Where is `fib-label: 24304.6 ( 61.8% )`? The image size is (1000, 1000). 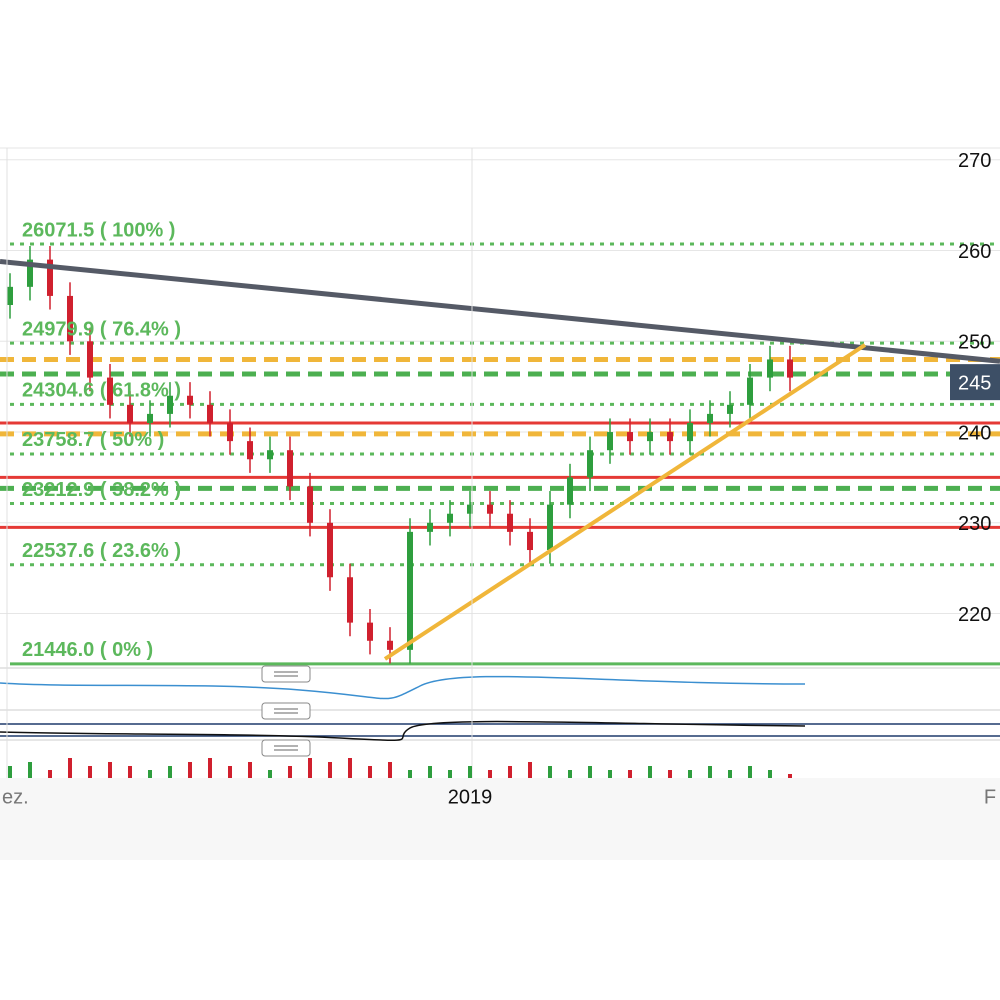
fib-label: 24304.6 ( 61.8% ) is located at coordinates (101, 391).